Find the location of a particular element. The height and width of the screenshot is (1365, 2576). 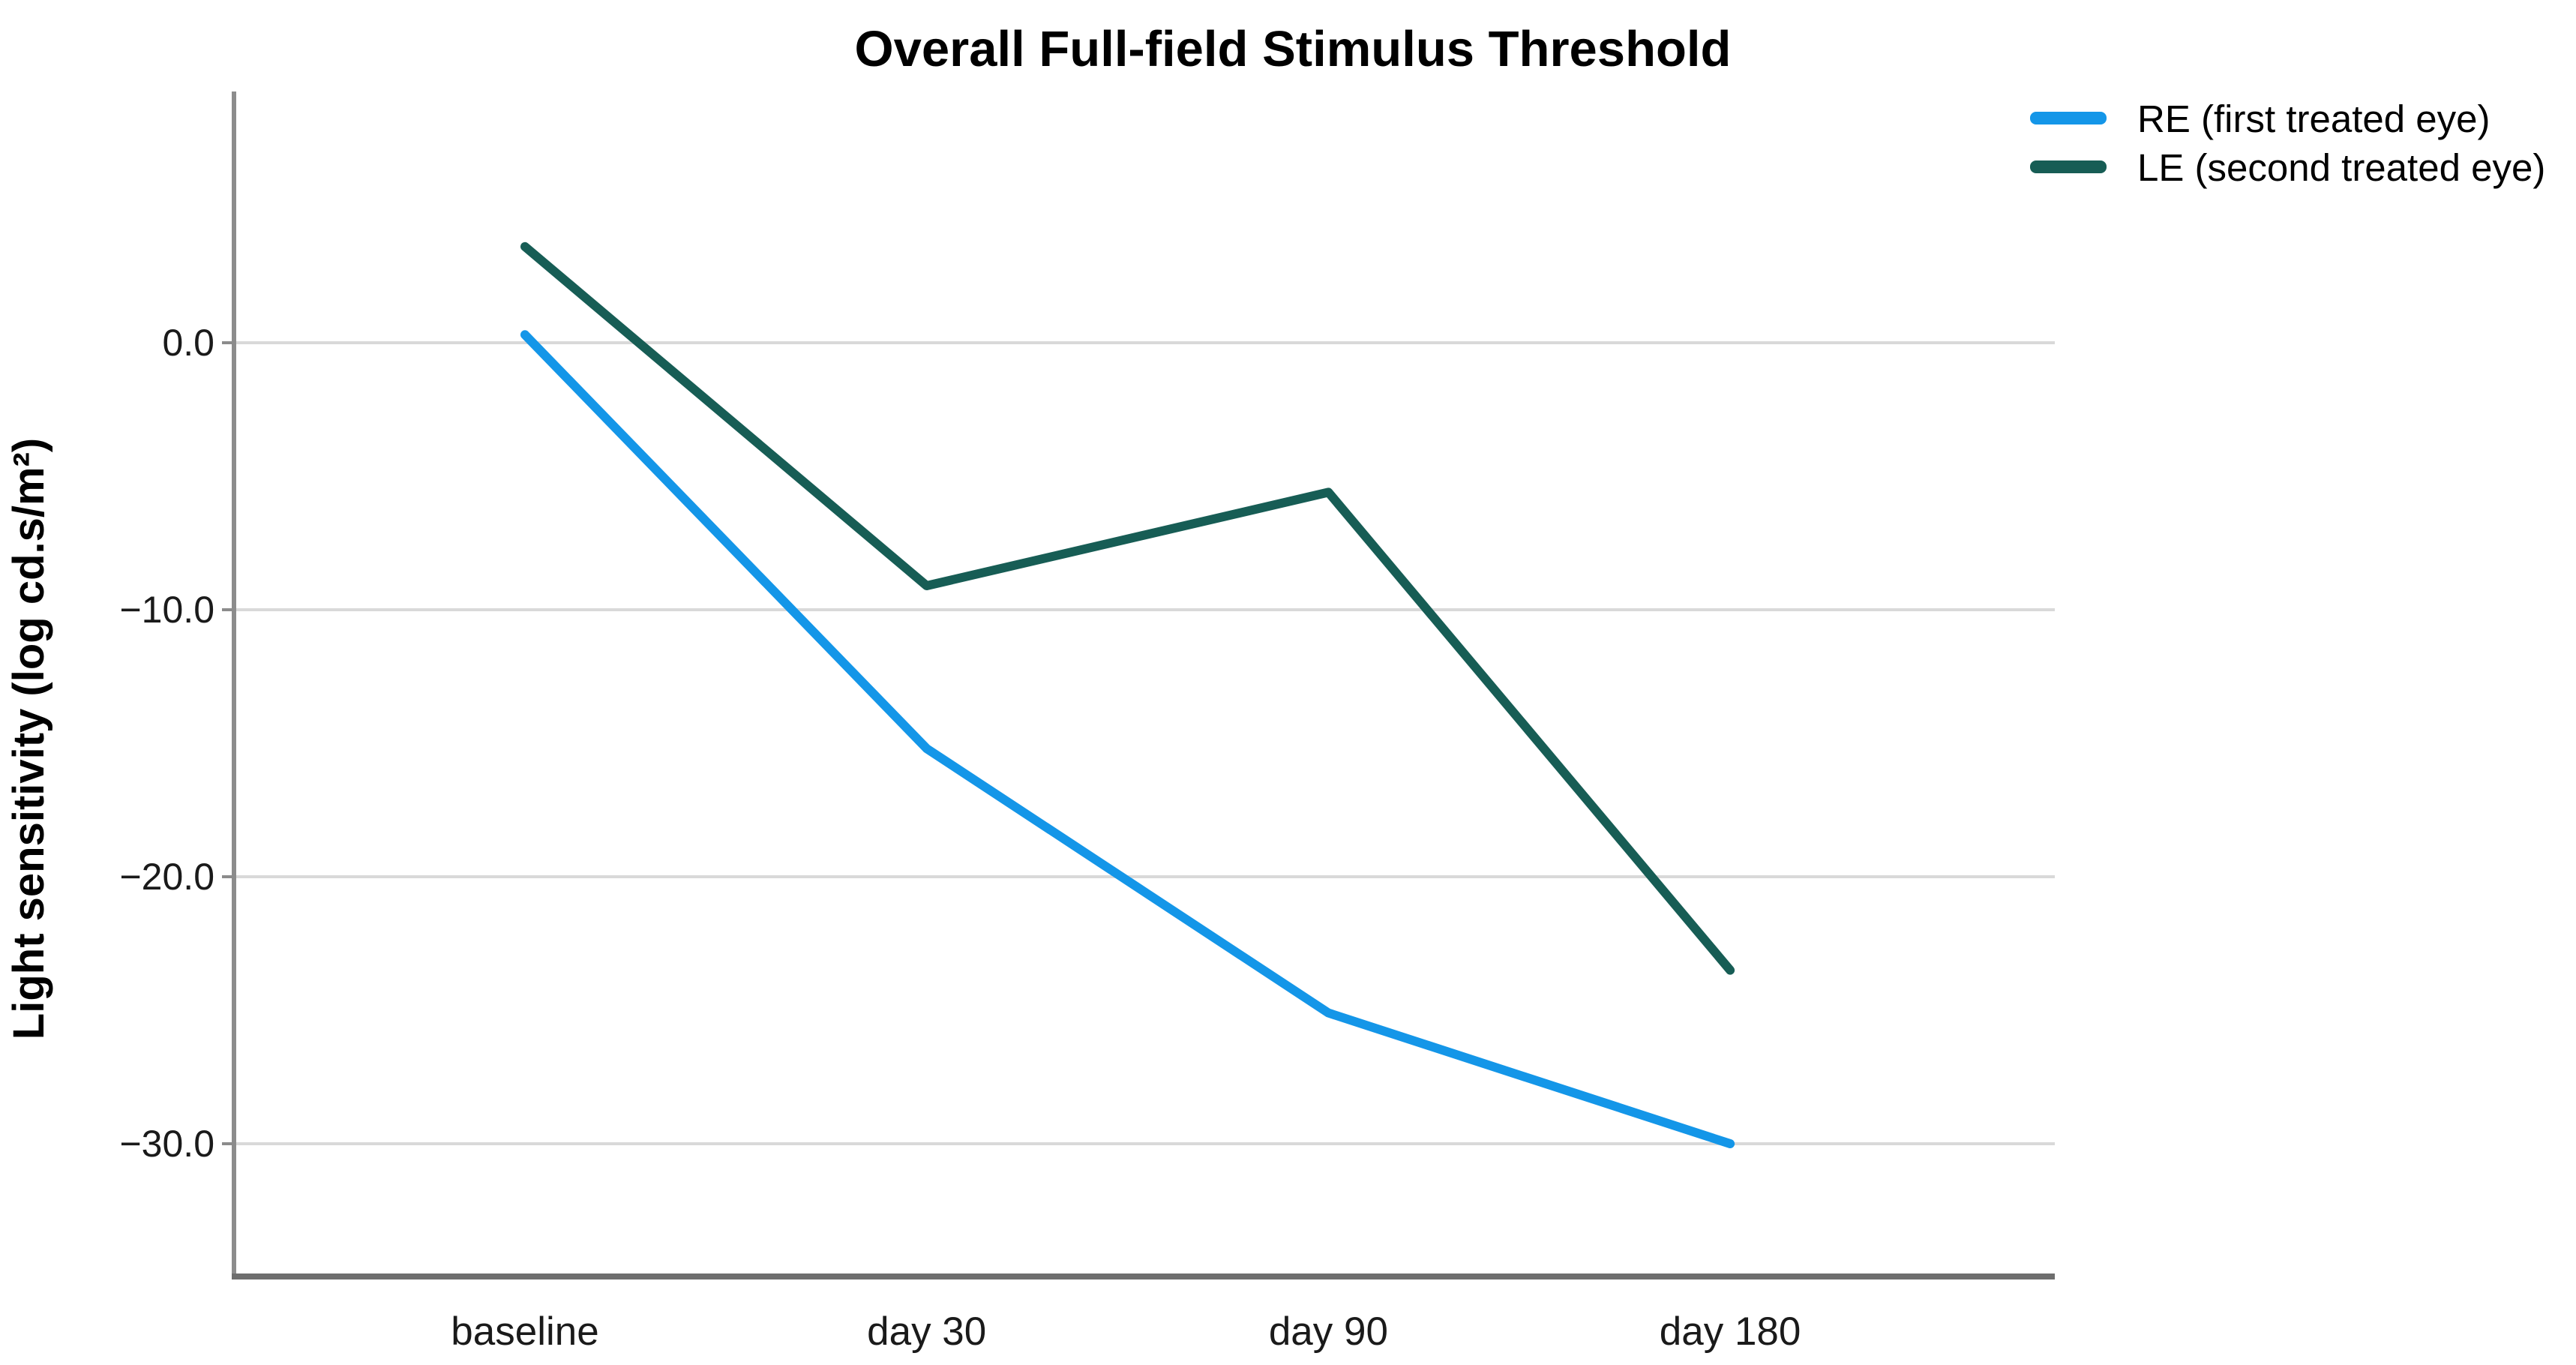

y-tick-label: −20.0 is located at coordinates (167, 877).